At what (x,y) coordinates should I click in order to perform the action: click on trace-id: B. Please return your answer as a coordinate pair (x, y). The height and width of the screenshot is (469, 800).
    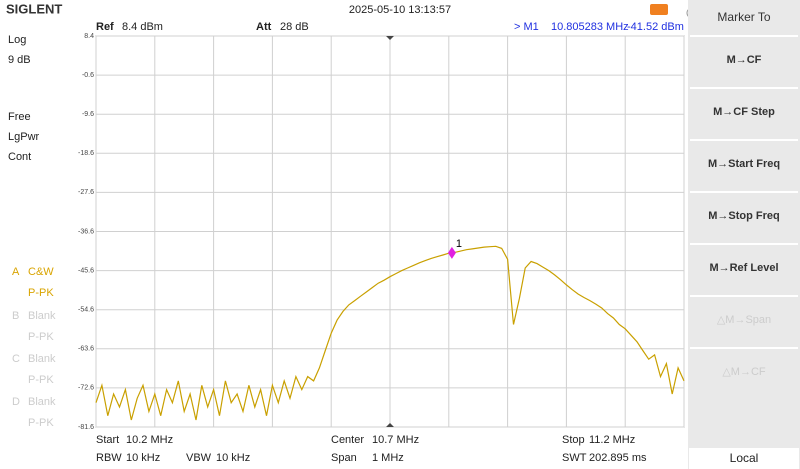
    Looking at the image, I should click on (15, 316).